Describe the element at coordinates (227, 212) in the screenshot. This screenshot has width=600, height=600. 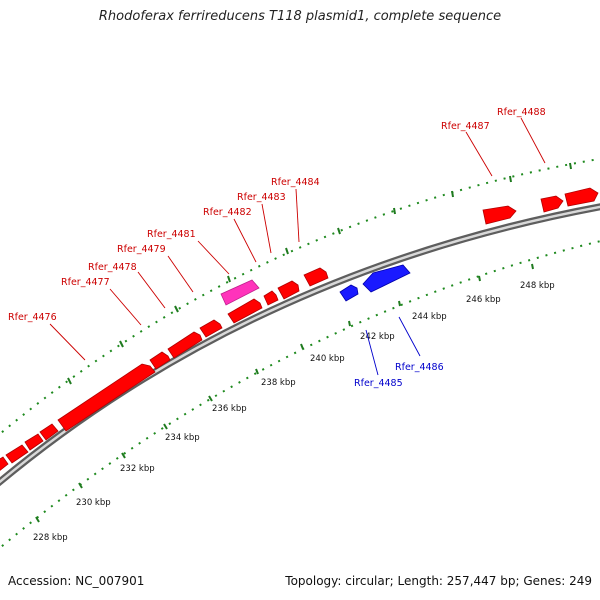
I see `gene-label-rfer-4482: Rfer_4482` at that location.